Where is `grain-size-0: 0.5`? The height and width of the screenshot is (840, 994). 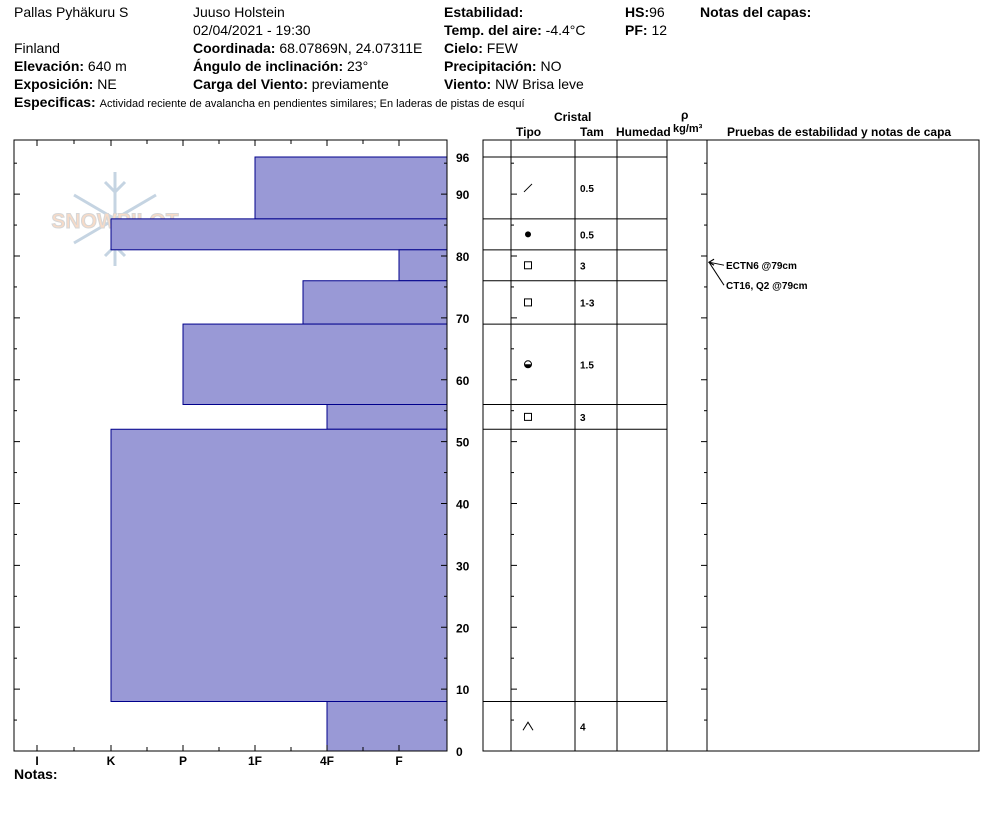
grain-size-0: 0.5 is located at coordinates (587, 189).